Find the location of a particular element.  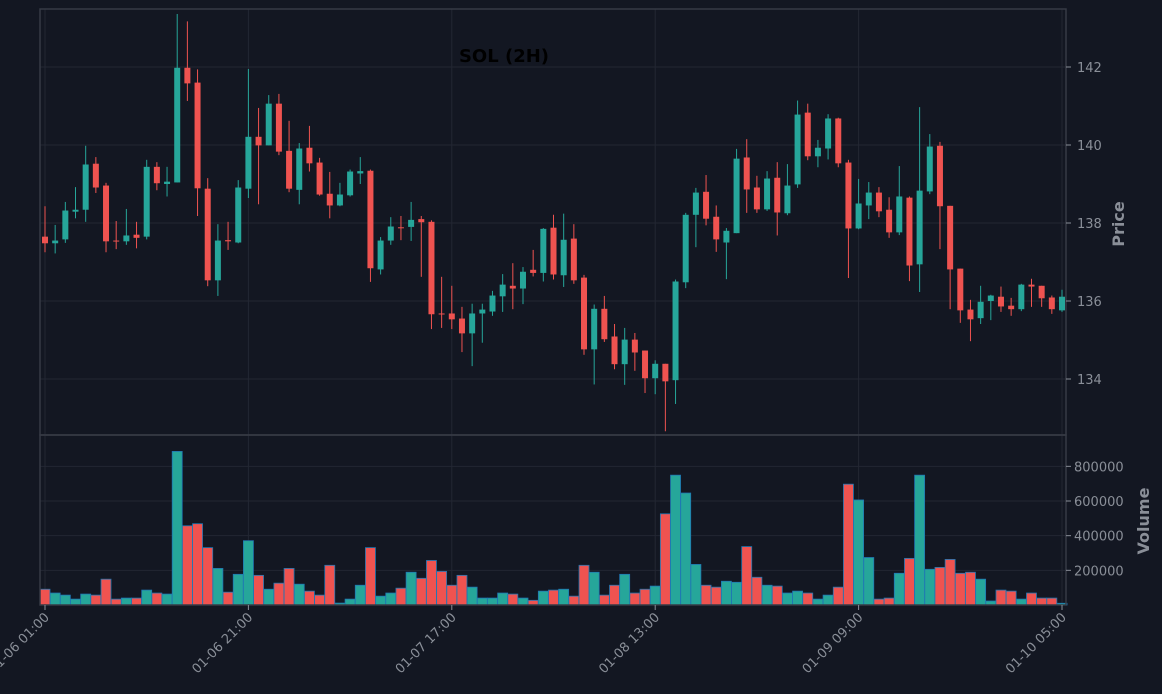

volume-axis: 200000 400000 600000 800000 is located at coordinates (1095, 519).